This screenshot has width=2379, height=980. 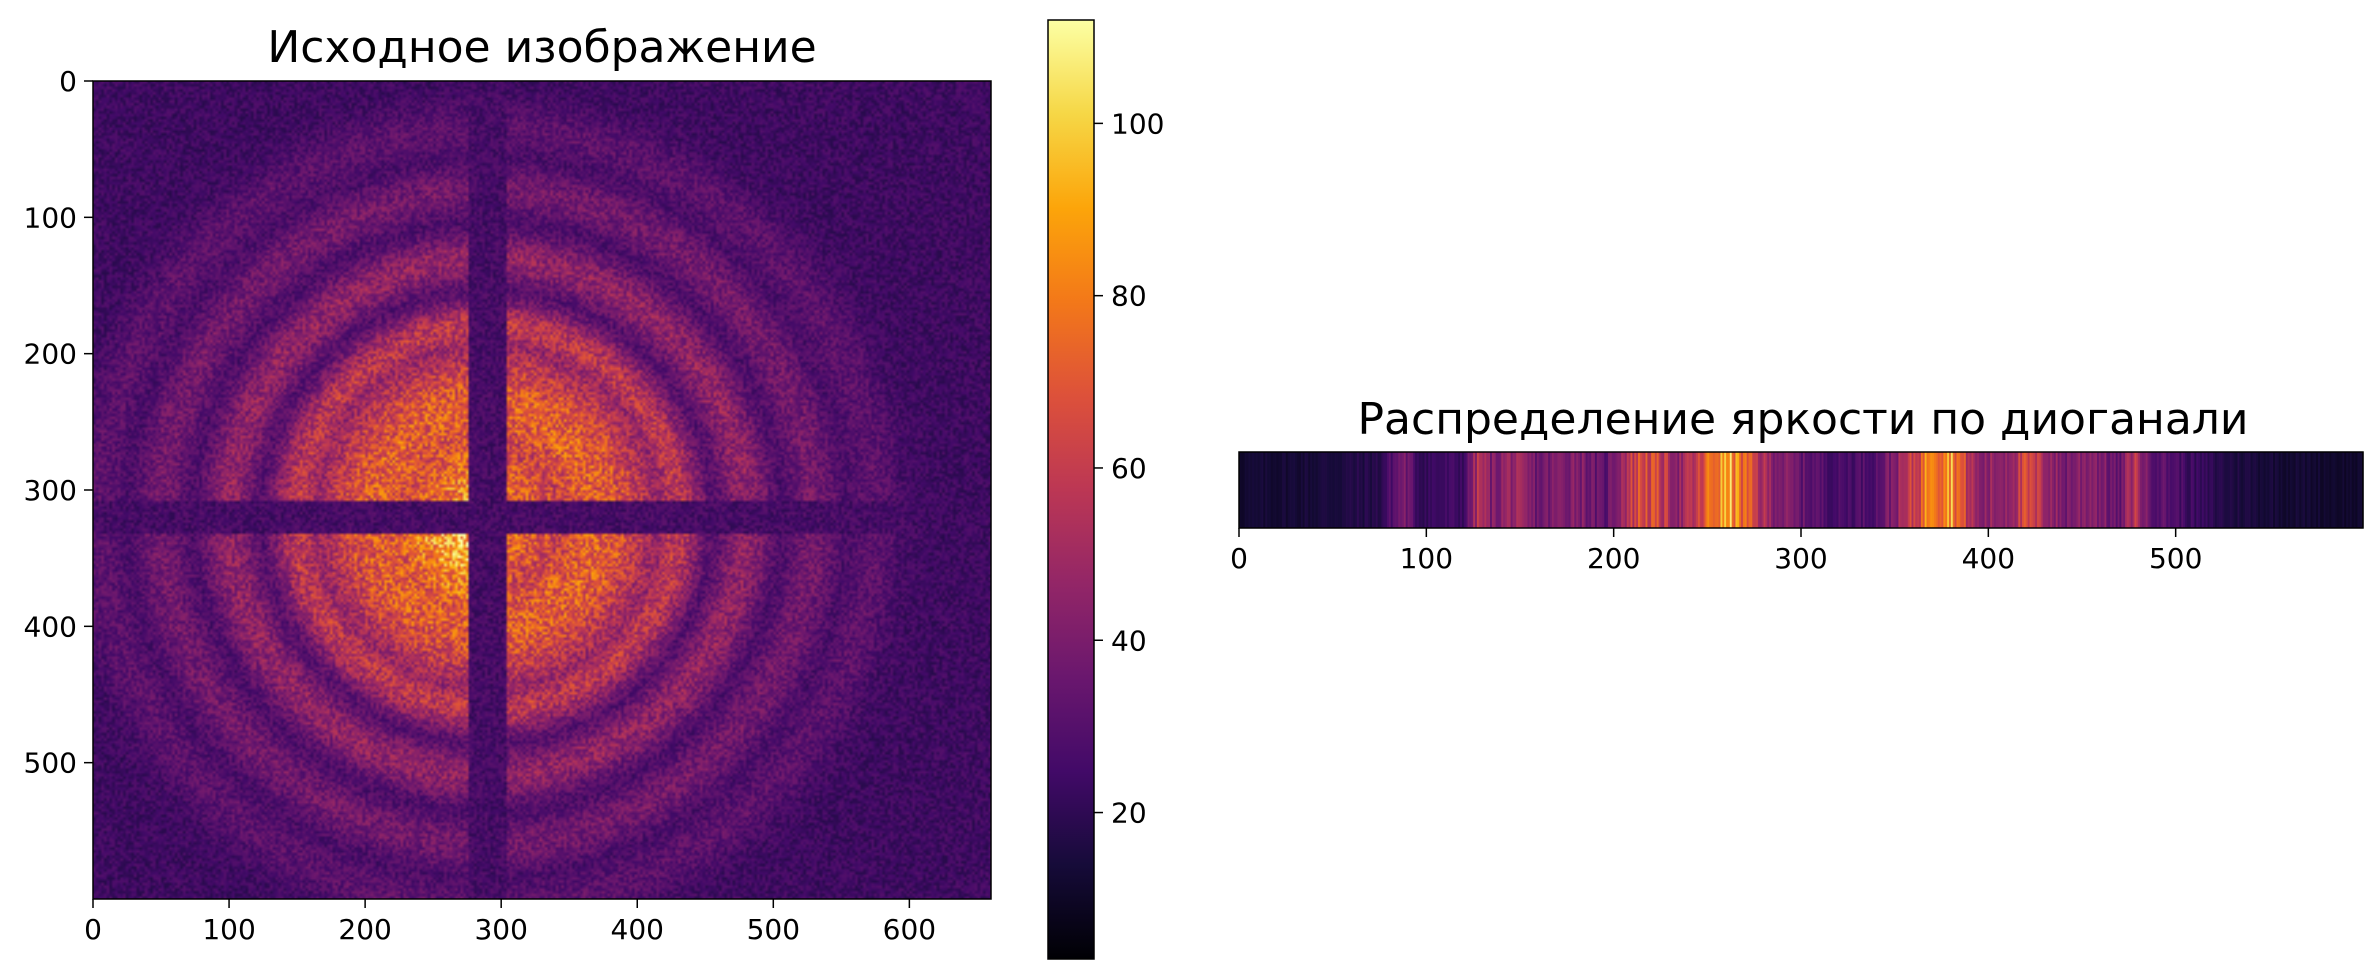 I want to click on profile-strip, so click(x=1801, y=490).